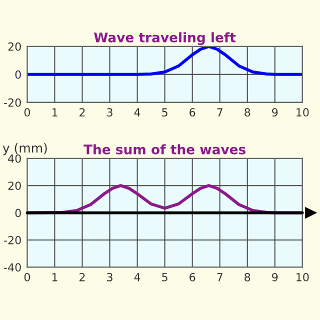  I want to click on y-tick-label: -40, so click(12, 267).